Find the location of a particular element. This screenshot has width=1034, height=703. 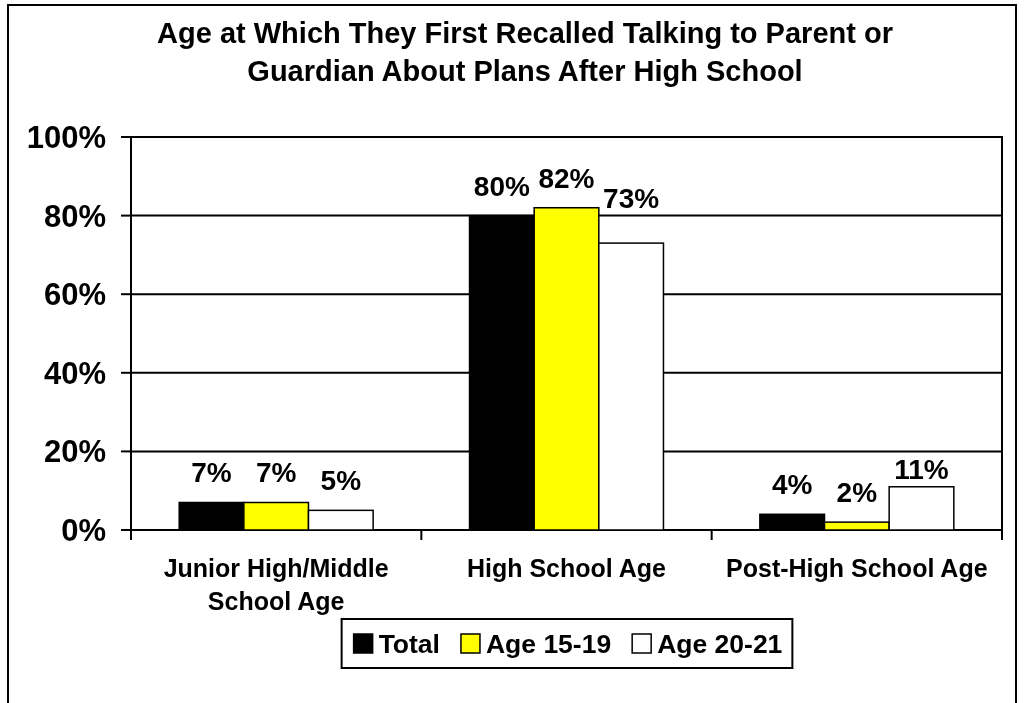

y-tick-label: 0% is located at coordinates (83, 530).